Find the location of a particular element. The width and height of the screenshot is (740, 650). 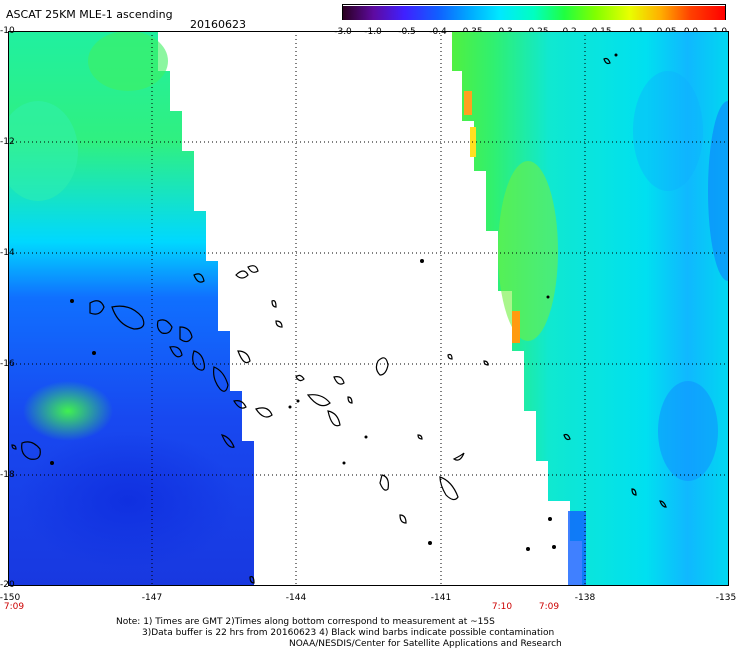

pass-time-label: 7:10 is located at coordinates (502, 607).